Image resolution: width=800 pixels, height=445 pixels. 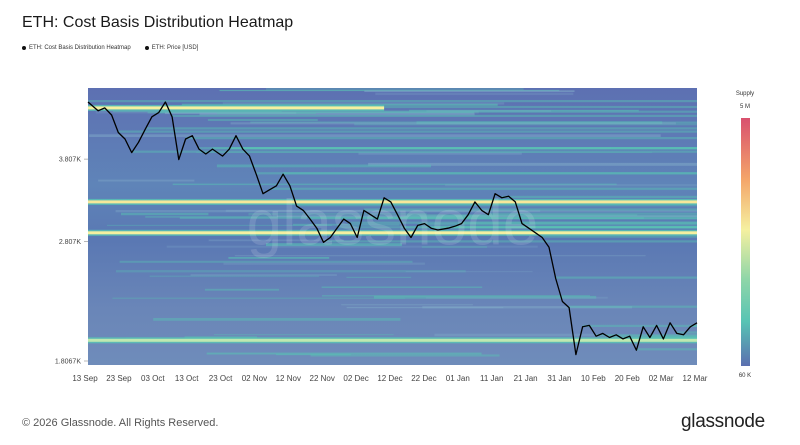 What do you see at coordinates (491, 378) in the screenshot?
I see `x-tick-label: 11 Jan` at bounding box center [491, 378].